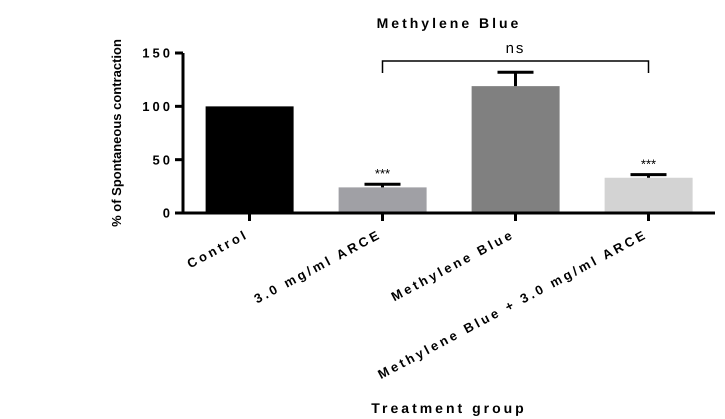 The image size is (725, 419). I want to click on y-tick-label: 50, so click(162, 160).